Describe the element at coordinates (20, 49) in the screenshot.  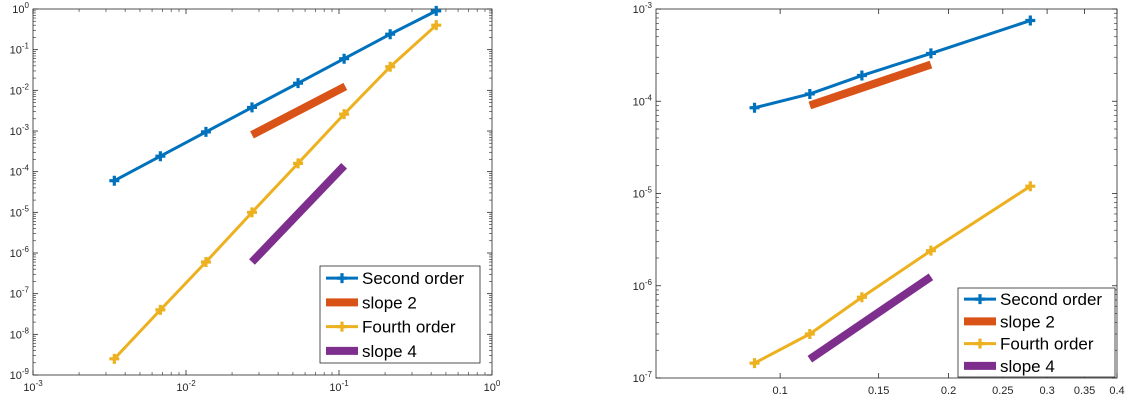
I see `y-tick-label: 10⁻¹` at that location.